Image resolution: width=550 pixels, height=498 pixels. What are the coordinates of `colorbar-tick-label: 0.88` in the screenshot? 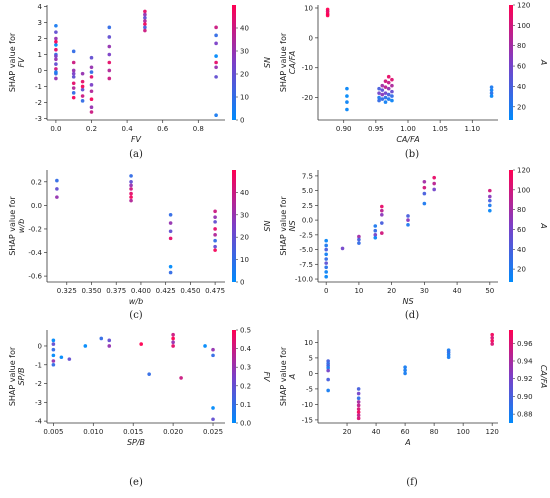 It's located at (525, 415).